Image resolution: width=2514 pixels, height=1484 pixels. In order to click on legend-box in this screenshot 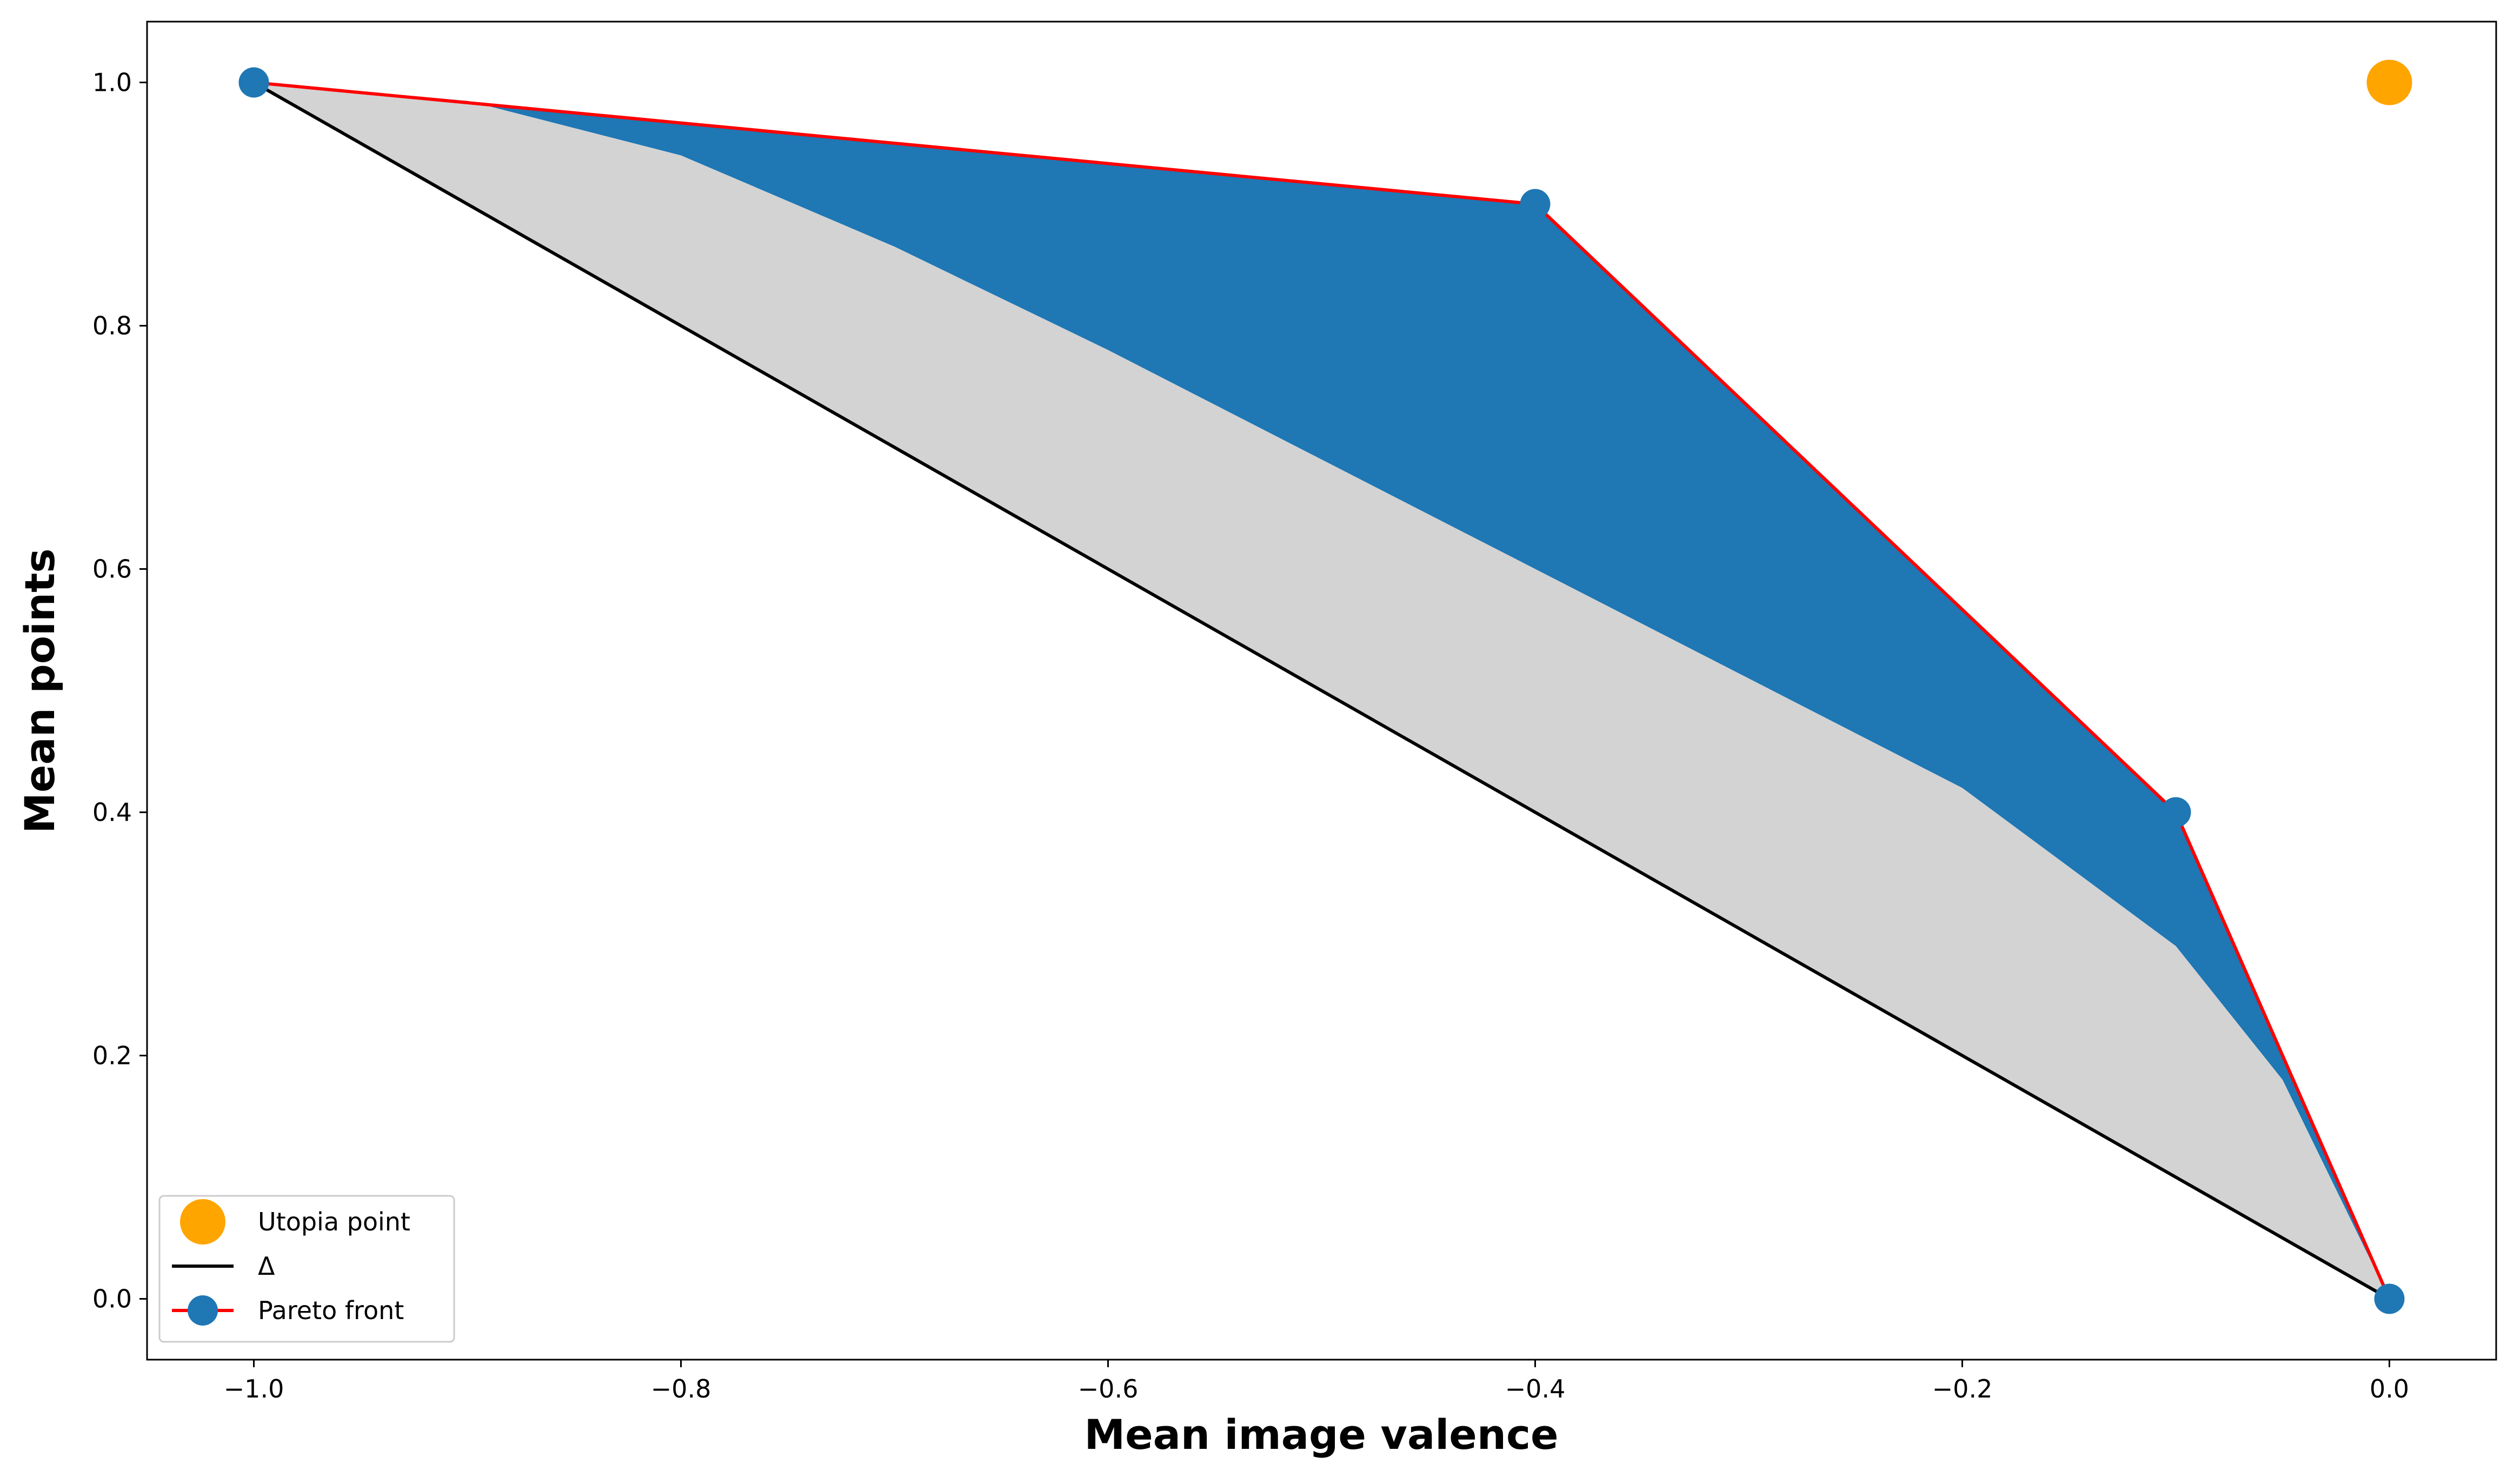, I will do `click(307, 1269)`.